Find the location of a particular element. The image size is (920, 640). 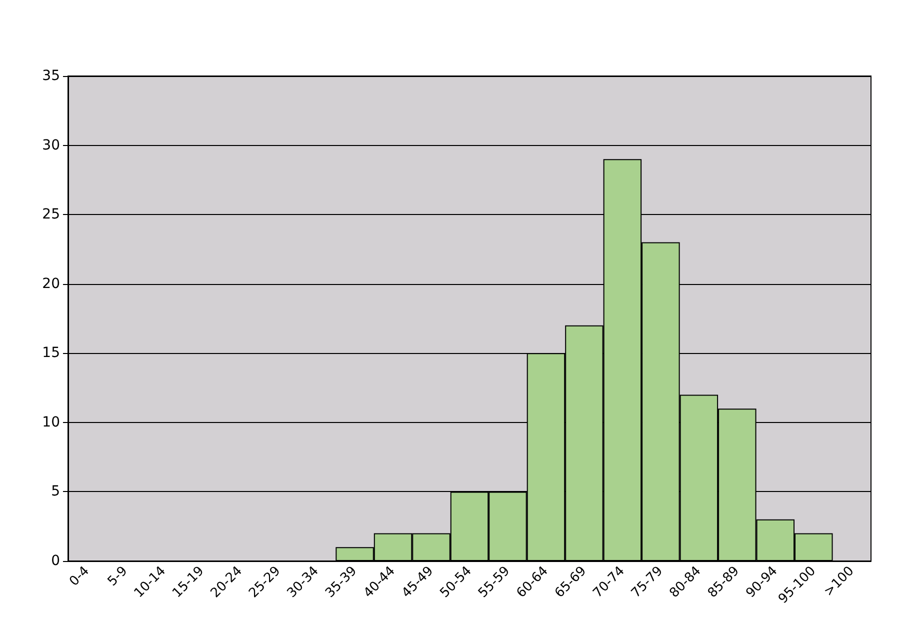

x-tick-label: 5-9 is located at coordinates (118, 577).